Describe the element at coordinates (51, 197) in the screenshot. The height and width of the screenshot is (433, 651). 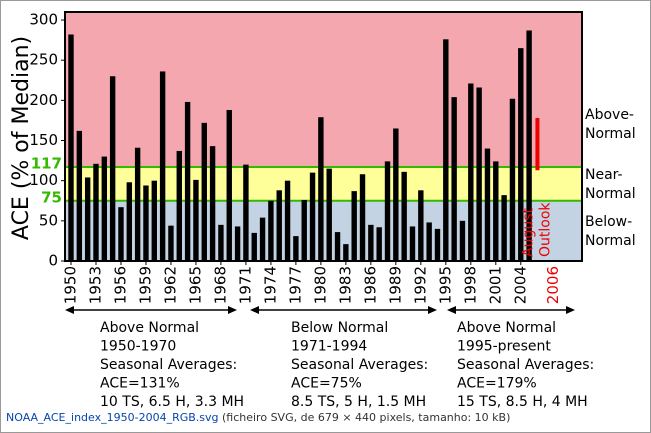
I see `threshold-label: 75` at that location.